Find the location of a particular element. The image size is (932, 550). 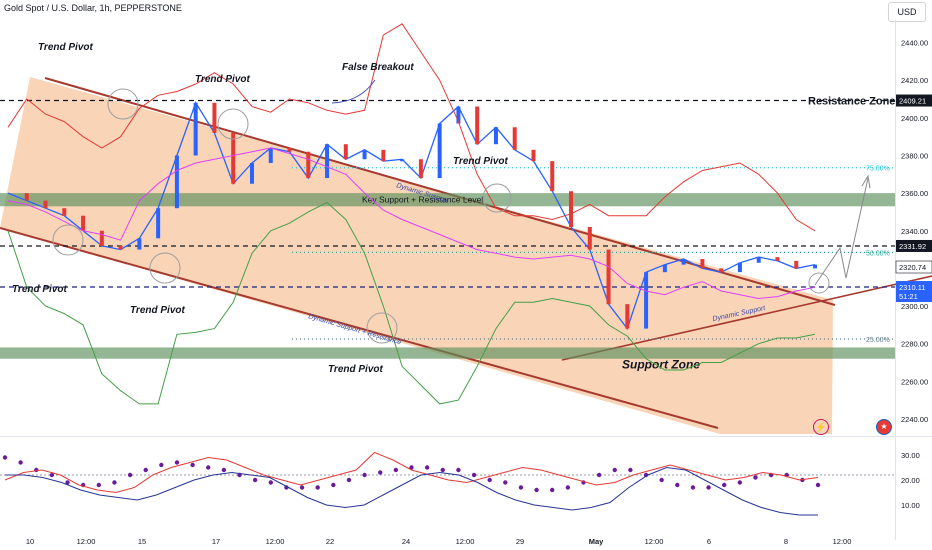

level-label-3: 75.00% is located at coordinates (878, 169).